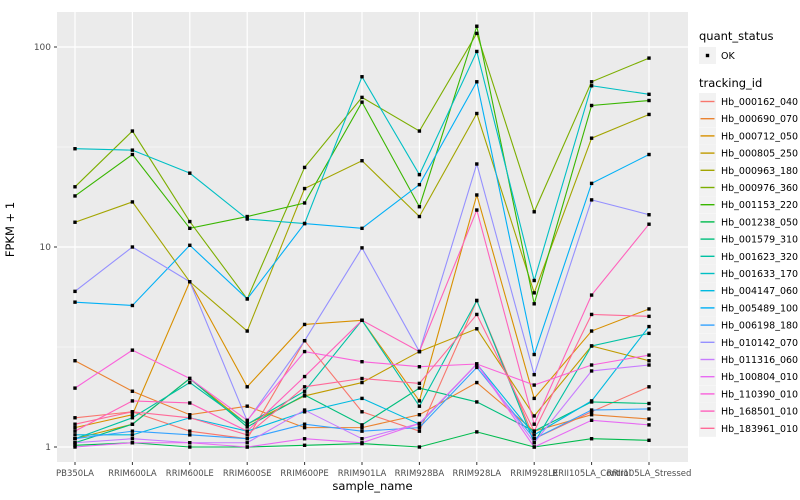 The height and width of the screenshot is (500, 800). What do you see at coordinates (42, 48) in the screenshot?
I see `y-tick-label: 100` at bounding box center [42, 48].